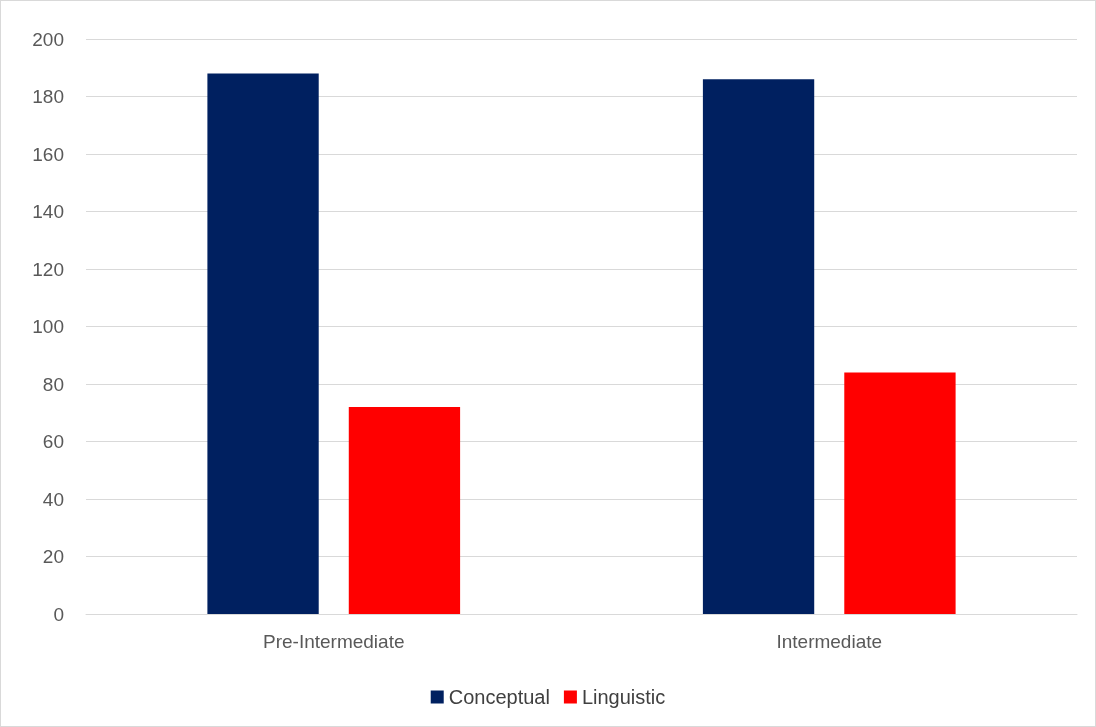 This screenshot has width=1096, height=727. Describe the element at coordinates (48, 96) in the screenshot. I see `y-tick-label: 180` at that location.